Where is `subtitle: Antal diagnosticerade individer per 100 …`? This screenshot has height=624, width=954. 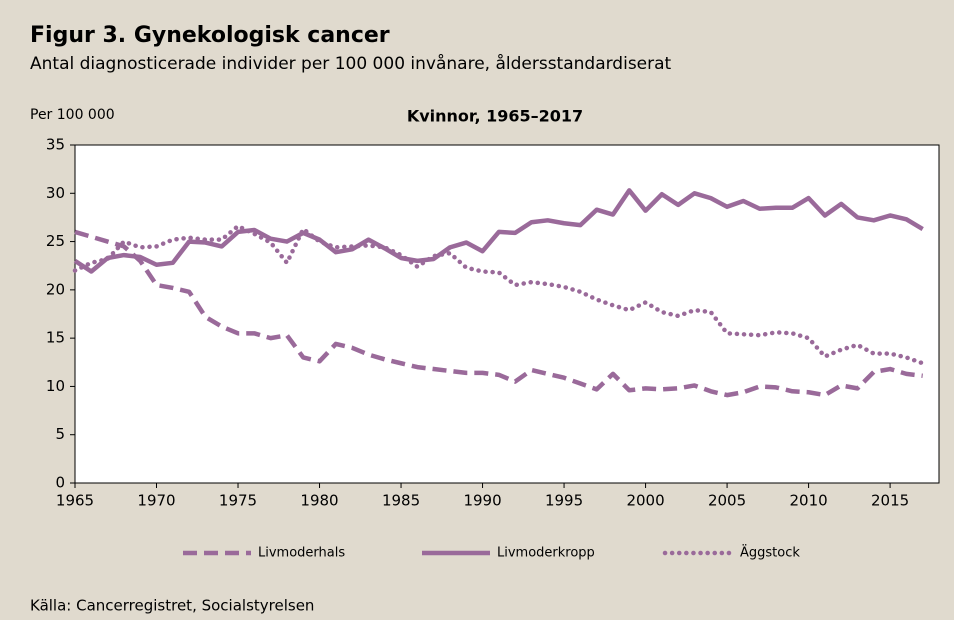
subtitle: Antal diagnosticerade individer per 100 … is located at coordinates (351, 63).